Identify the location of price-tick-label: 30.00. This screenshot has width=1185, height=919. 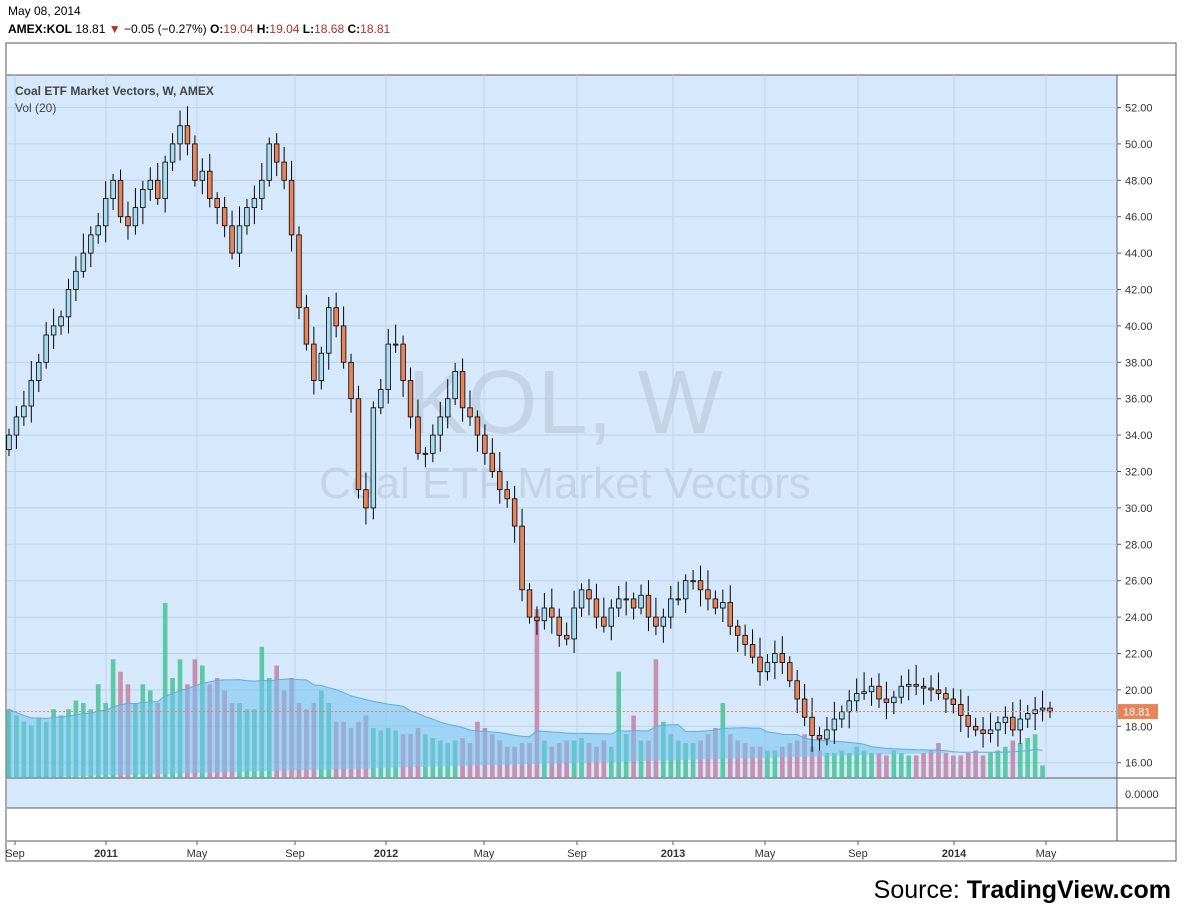
(1139, 509).